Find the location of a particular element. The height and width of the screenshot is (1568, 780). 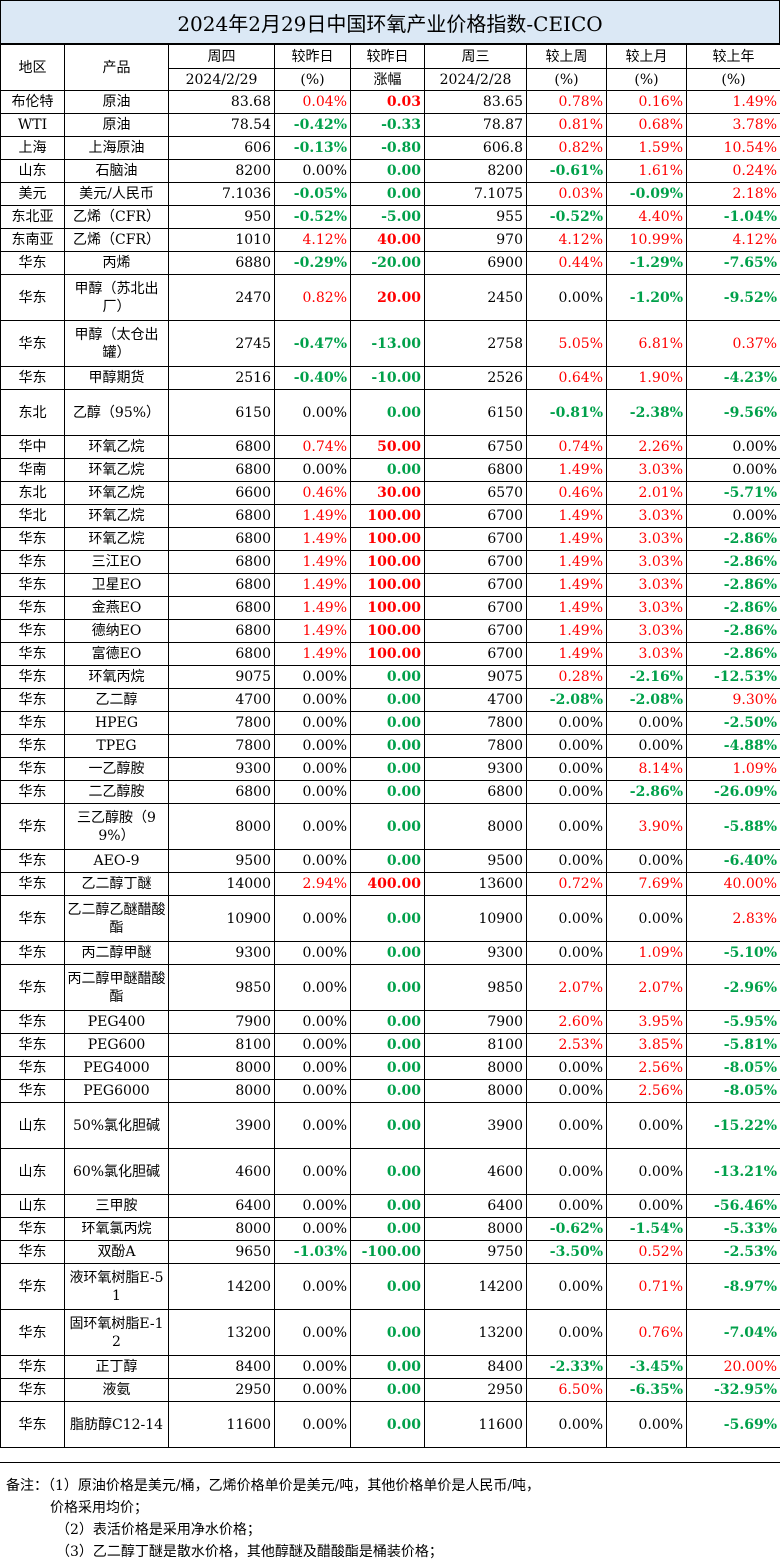

vs-week-cell: 2.60% is located at coordinates (566, 1022).